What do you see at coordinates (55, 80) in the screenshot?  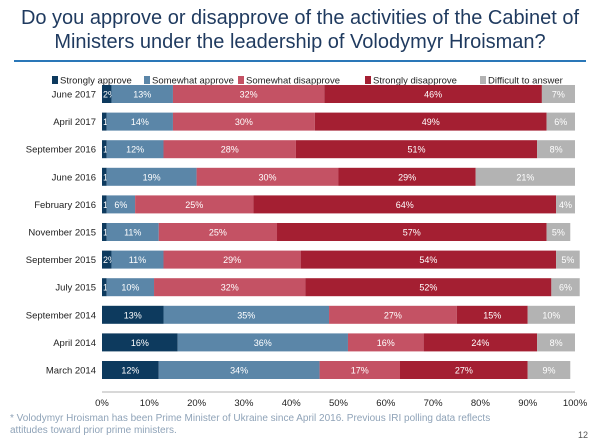 I see `legend-swatch-strongly-approve` at bounding box center [55, 80].